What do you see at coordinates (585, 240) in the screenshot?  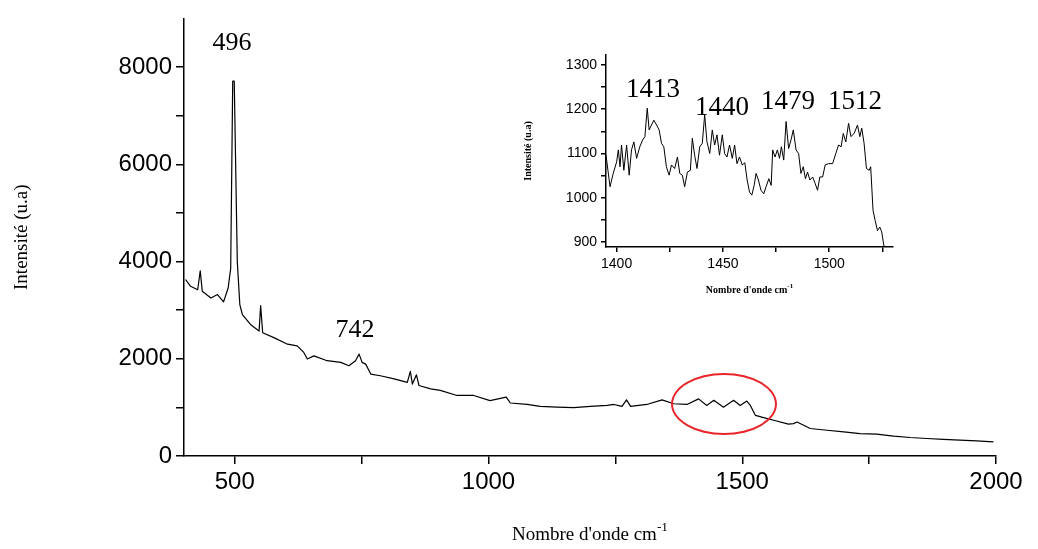 I see `y-tick-label: 900` at bounding box center [585, 240].